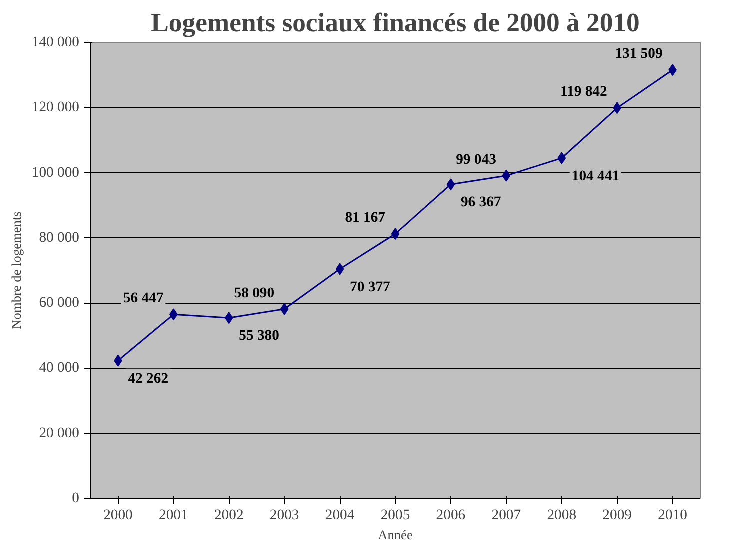 Image resolution: width=747 pixels, height=552 pixels. What do you see at coordinates (229, 516) in the screenshot?
I see `x-tick-label: 2002` at bounding box center [229, 516].